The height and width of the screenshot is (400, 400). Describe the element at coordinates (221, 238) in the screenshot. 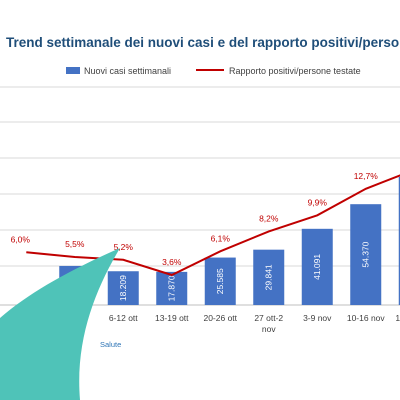

I see `ratio-label: 6,1%` at that location.